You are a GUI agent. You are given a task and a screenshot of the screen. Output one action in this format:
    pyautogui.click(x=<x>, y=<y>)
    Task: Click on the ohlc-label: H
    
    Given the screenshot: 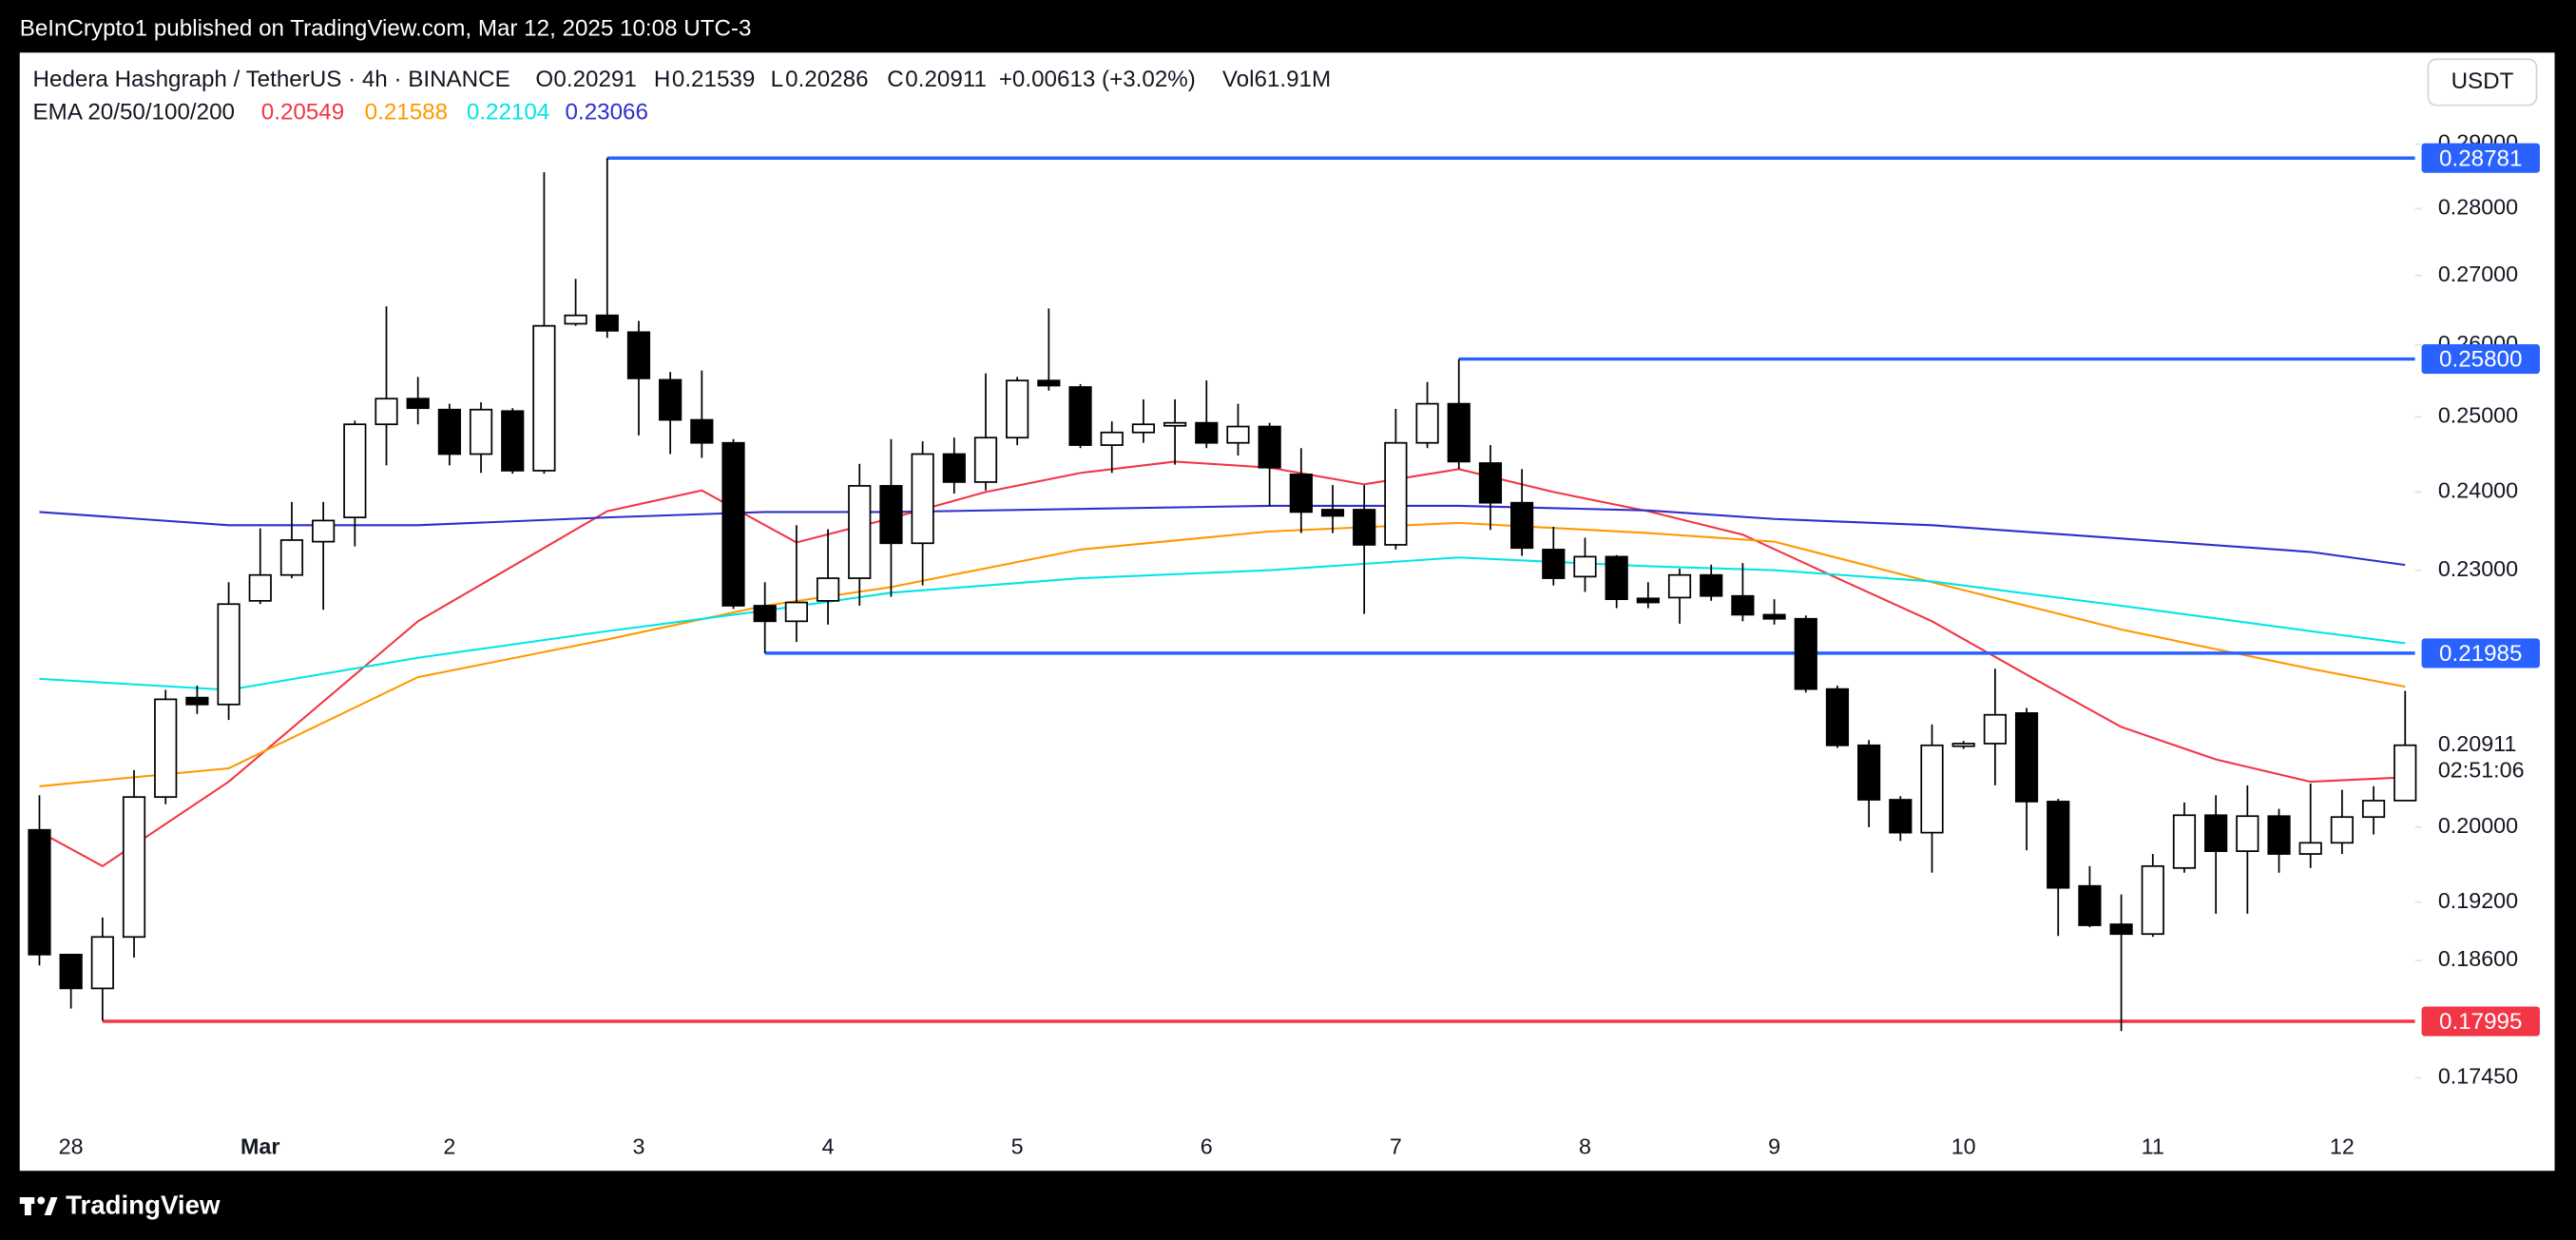 What is the action you would take?
    pyautogui.click(x=662, y=79)
    